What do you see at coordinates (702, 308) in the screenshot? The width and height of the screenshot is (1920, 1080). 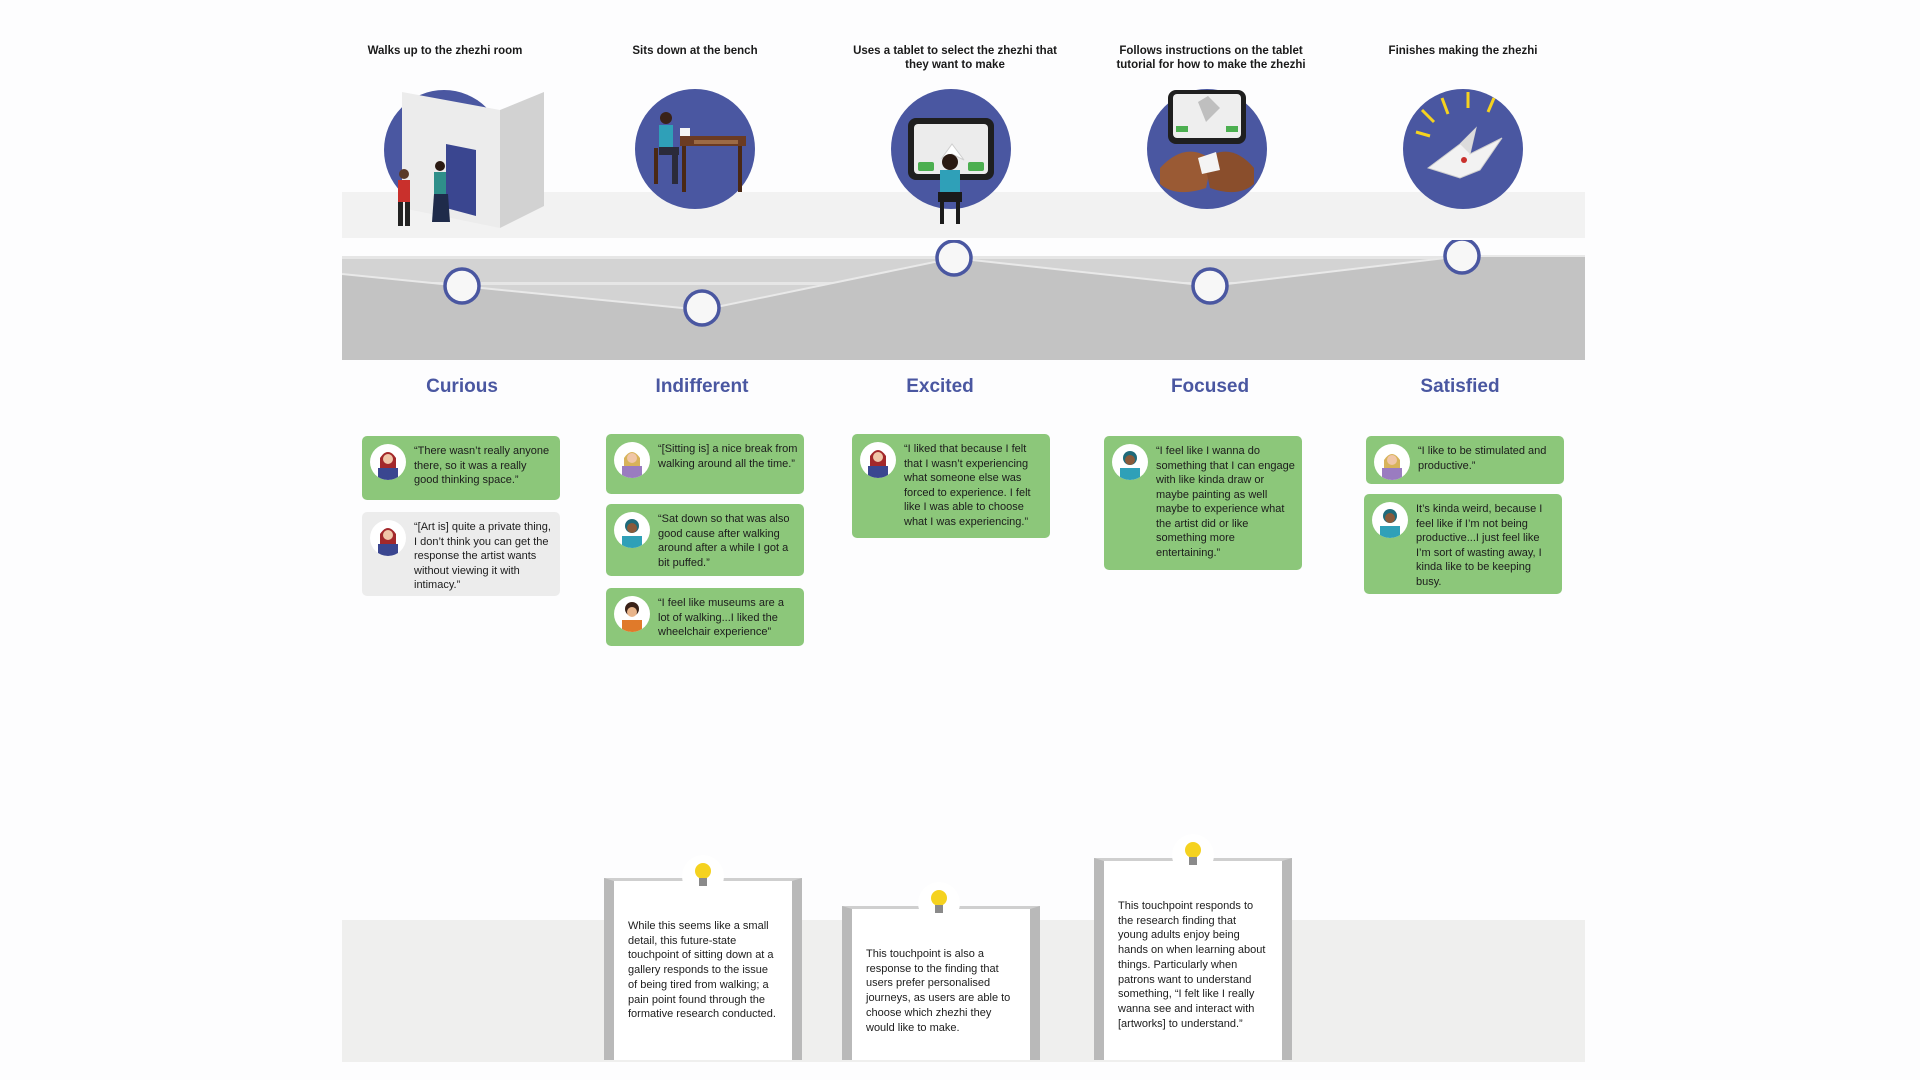 I see `emotion-point-indifferent` at bounding box center [702, 308].